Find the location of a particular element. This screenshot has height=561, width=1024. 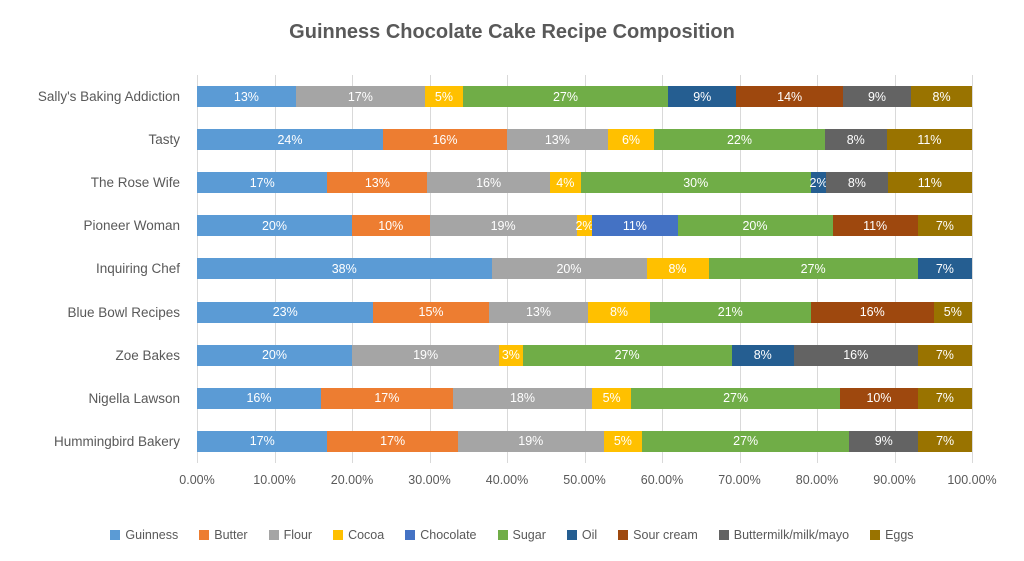

data-label: 21% is located at coordinates (730, 312).